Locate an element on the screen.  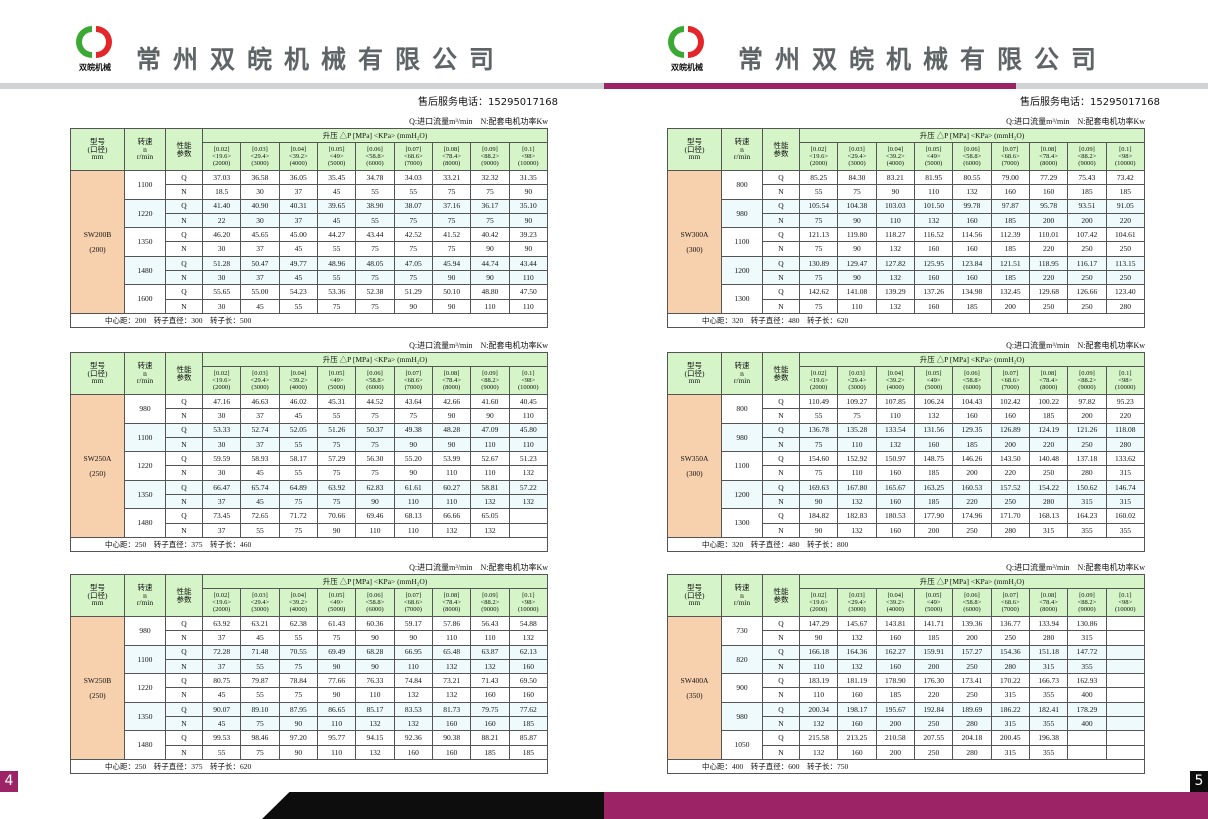
model: 型号 is located at coordinates (694, 588).